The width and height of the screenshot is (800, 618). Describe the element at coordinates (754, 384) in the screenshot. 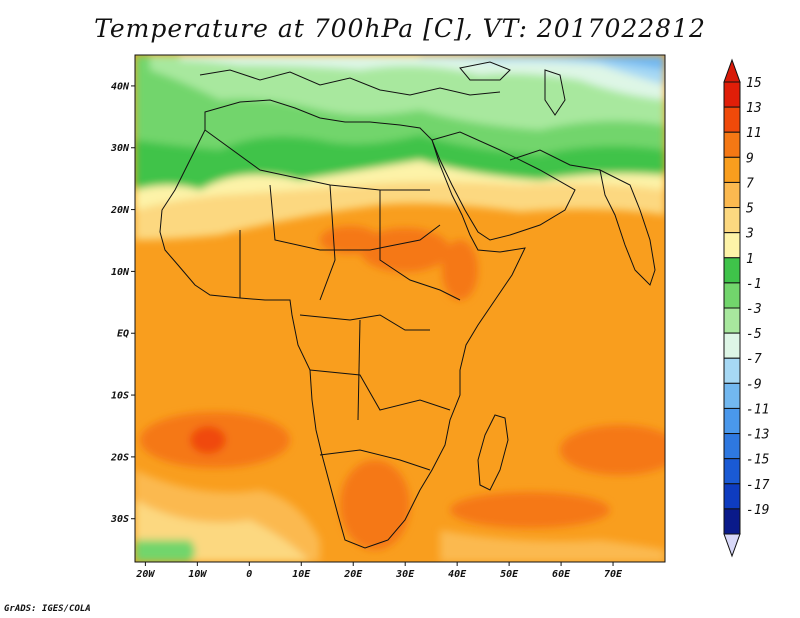

I see `colorbar-label: -9` at that location.